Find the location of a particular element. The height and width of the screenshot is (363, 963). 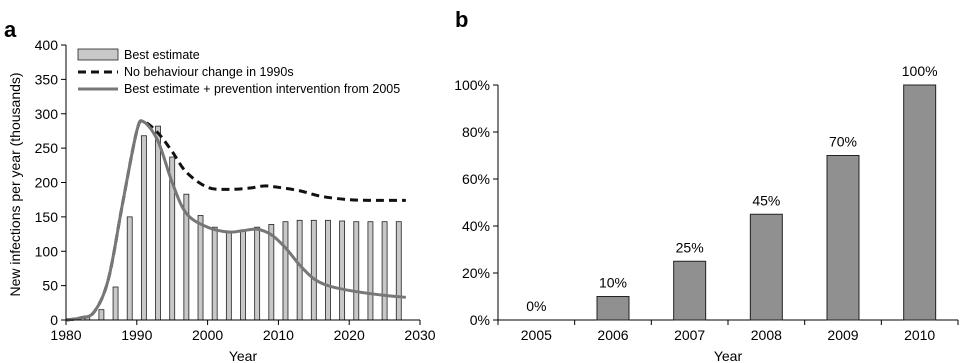

data-label-2005: 0% is located at coordinates (536, 306).